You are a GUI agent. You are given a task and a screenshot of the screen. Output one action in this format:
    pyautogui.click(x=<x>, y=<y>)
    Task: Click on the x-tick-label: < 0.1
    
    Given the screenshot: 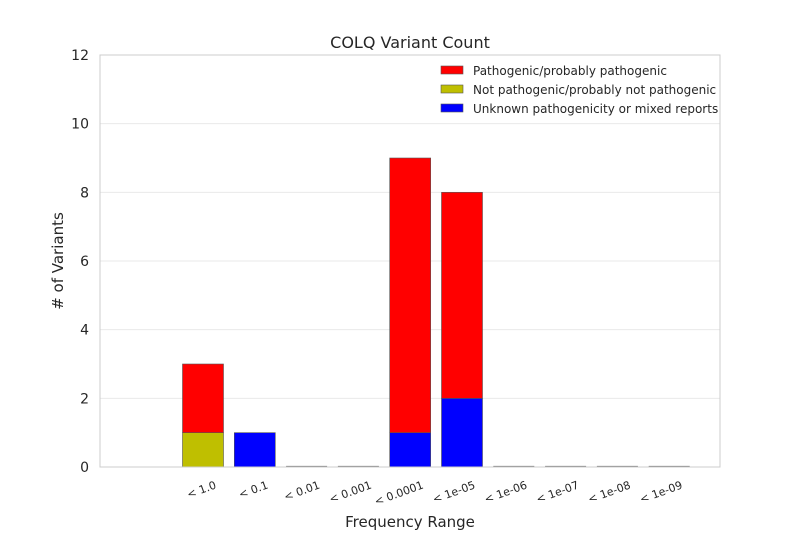 What is the action you would take?
    pyautogui.click(x=253, y=490)
    